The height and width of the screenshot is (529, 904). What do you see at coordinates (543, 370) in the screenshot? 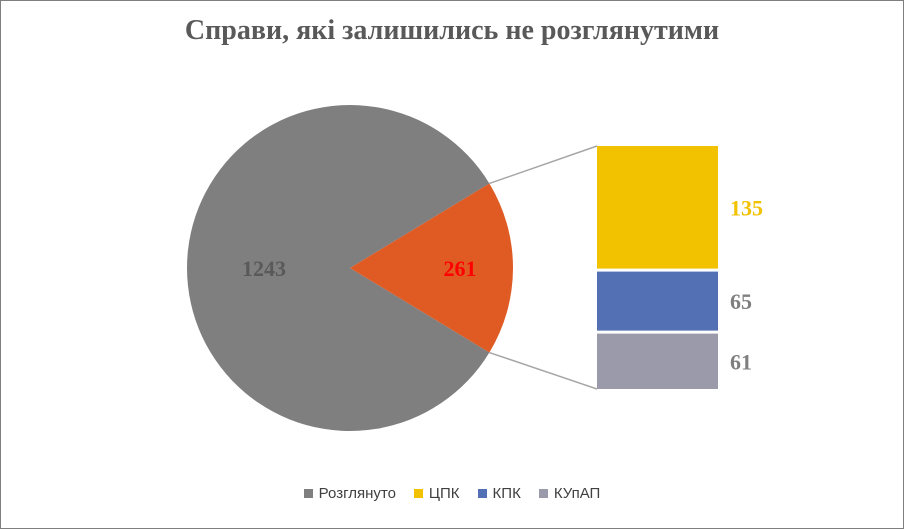
I see `connector-bottom` at bounding box center [543, 370].